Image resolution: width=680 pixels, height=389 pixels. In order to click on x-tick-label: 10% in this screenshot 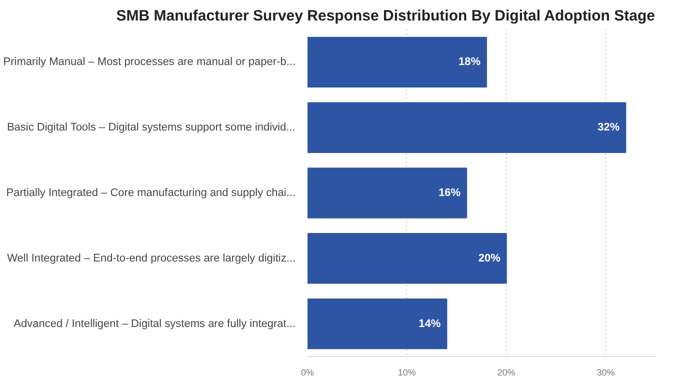, I will do `click(407, 373)`.